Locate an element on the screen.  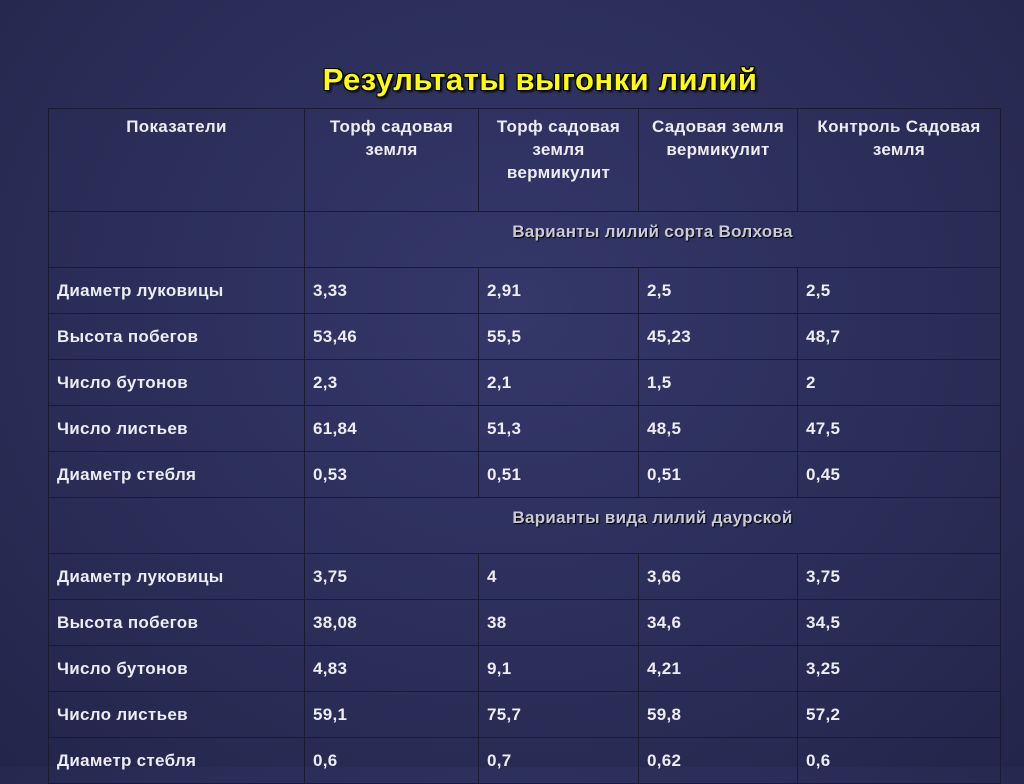
header-cell: Показатели is located at coordinates (176, 160).